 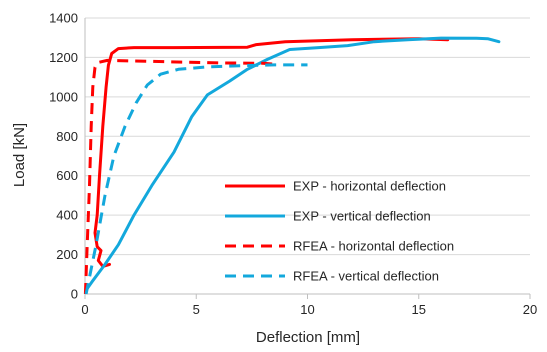 What do you see at coordinates (84, 309) in the screenshot?
I see `x-tick-label: 0` at bounding box center [84, 309].